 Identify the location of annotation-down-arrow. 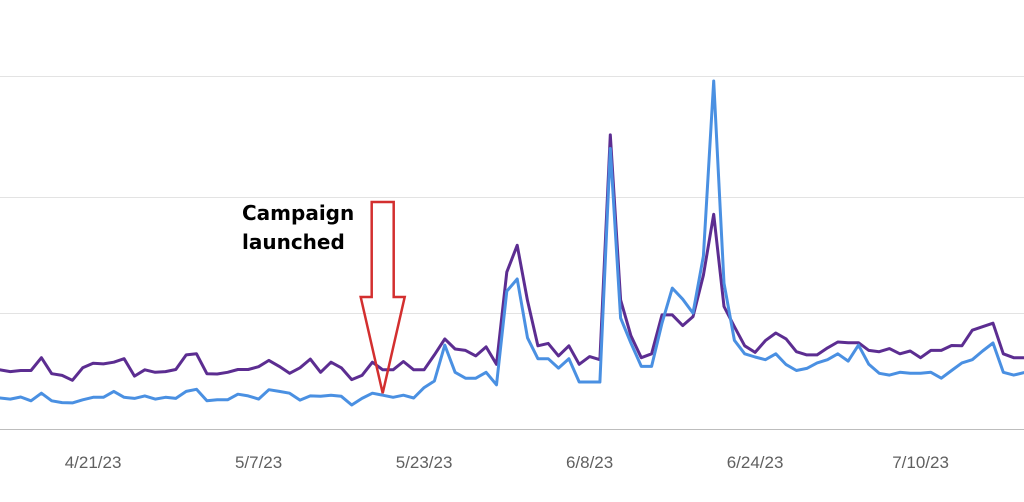
(383, 297).